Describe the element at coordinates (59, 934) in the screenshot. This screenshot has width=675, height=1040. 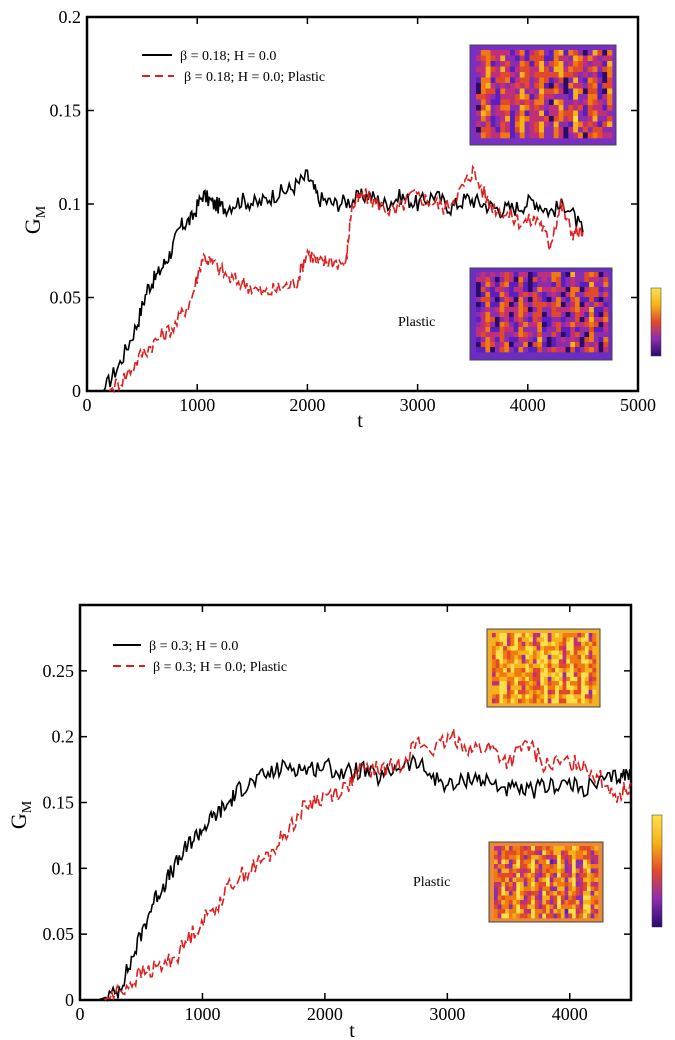
I see `y-tick-label: 0.05` at that location.